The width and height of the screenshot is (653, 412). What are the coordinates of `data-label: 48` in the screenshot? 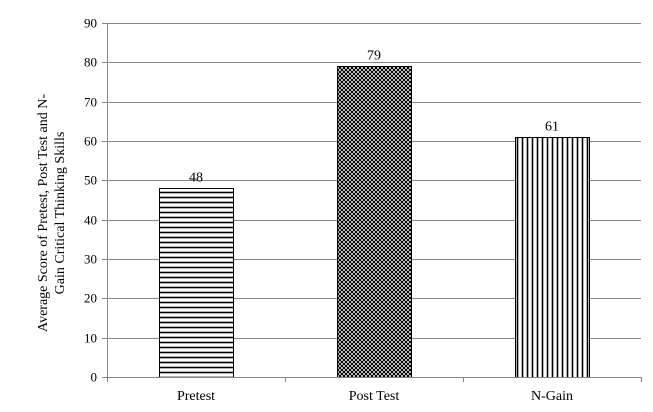 It's located at (196, 178).